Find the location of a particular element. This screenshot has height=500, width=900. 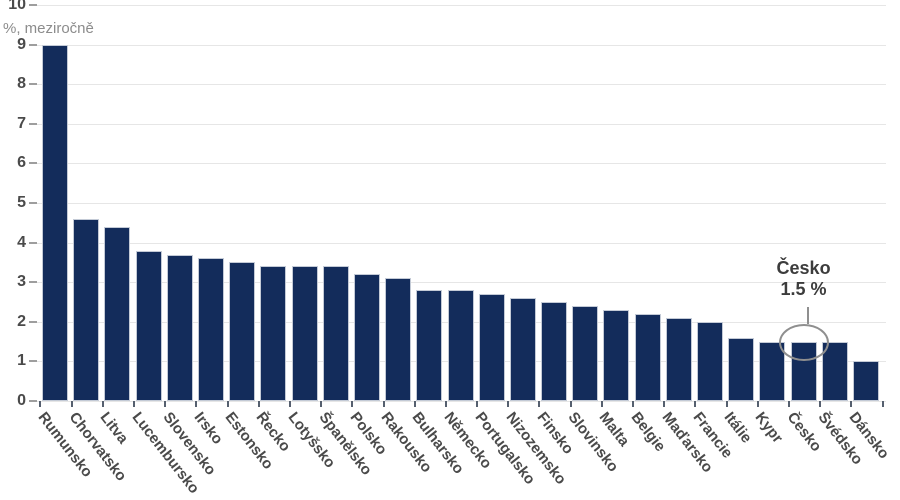

bar-malta is located at coordinates (616, 355).